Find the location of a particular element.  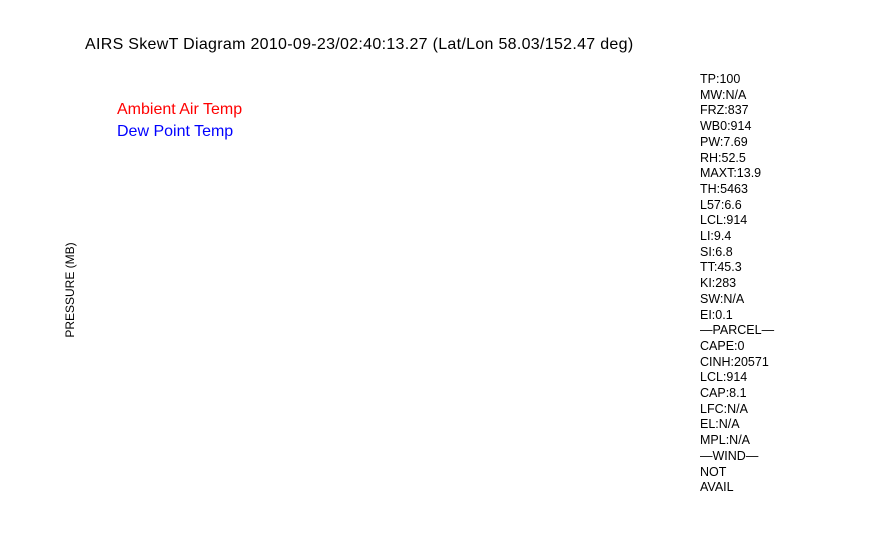

mixing-ratio-label: 20 is located at coordinates (489, 528).